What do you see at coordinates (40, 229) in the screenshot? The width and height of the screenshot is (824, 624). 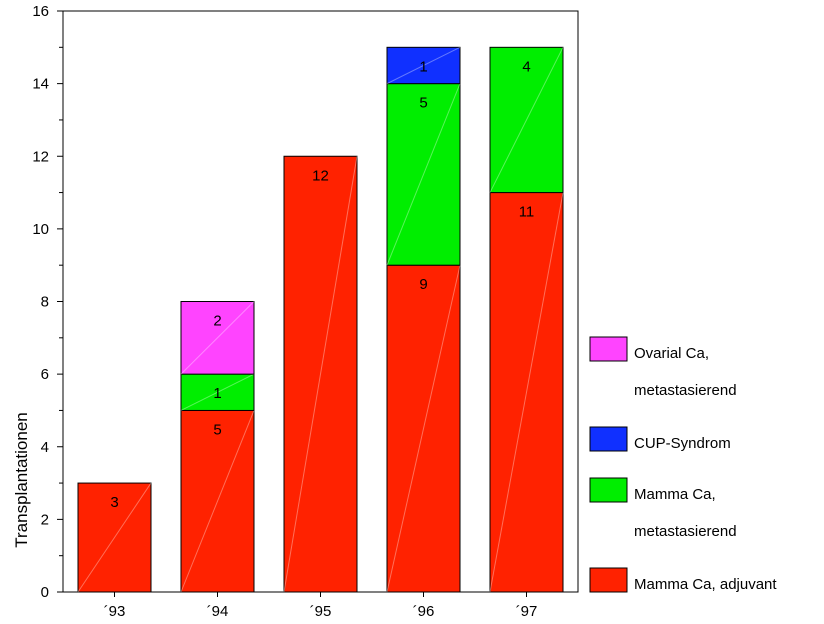 I see `y-tick-label: 10` at bounding box center [40, 229].